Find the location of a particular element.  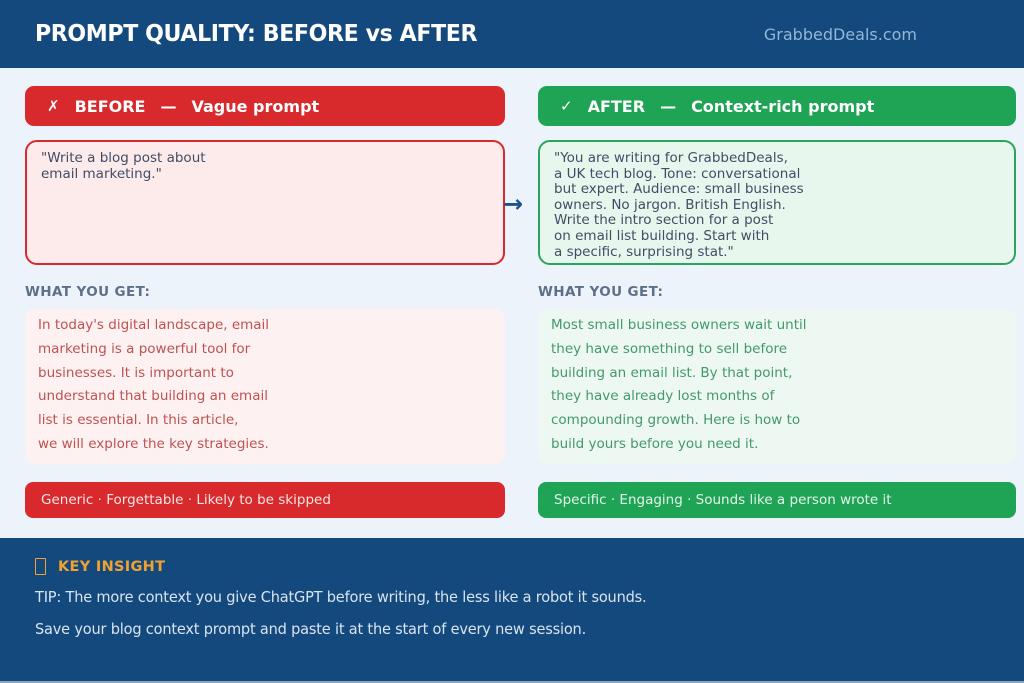

before-title: BEFORE is located at coordinates (110, 106).